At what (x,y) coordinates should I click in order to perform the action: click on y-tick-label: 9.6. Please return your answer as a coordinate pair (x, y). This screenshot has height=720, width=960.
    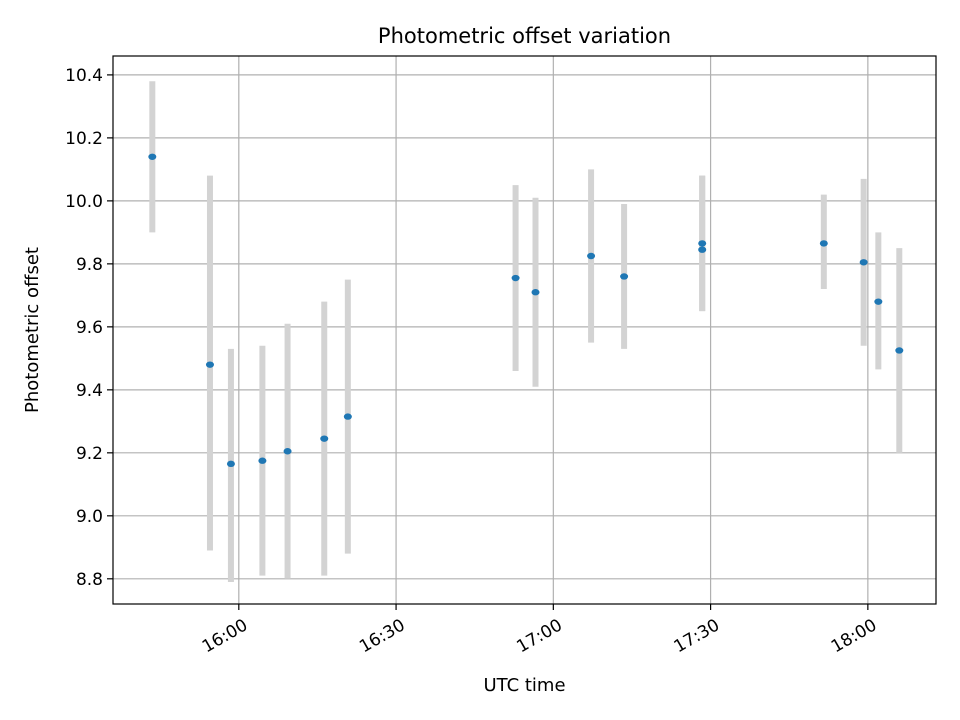
    Looking at the image, I should click on (89, 328).